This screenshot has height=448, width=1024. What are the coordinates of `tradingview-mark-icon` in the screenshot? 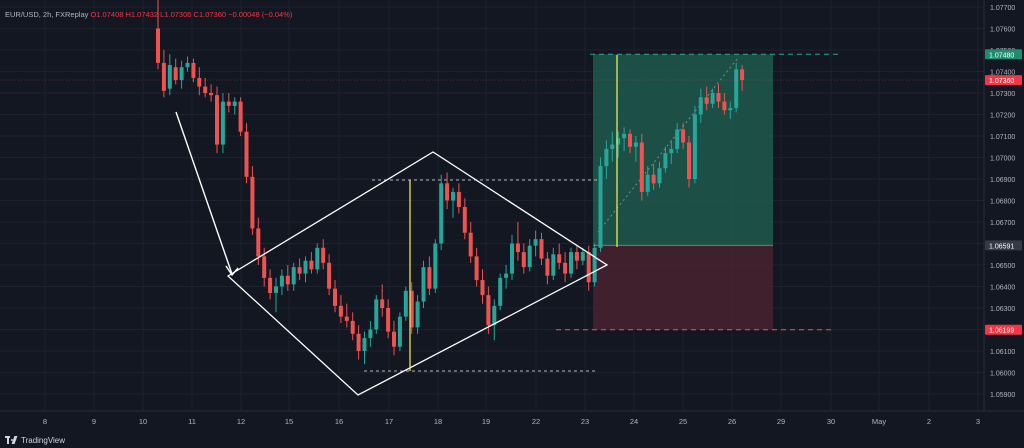 It's located at (11, 440).